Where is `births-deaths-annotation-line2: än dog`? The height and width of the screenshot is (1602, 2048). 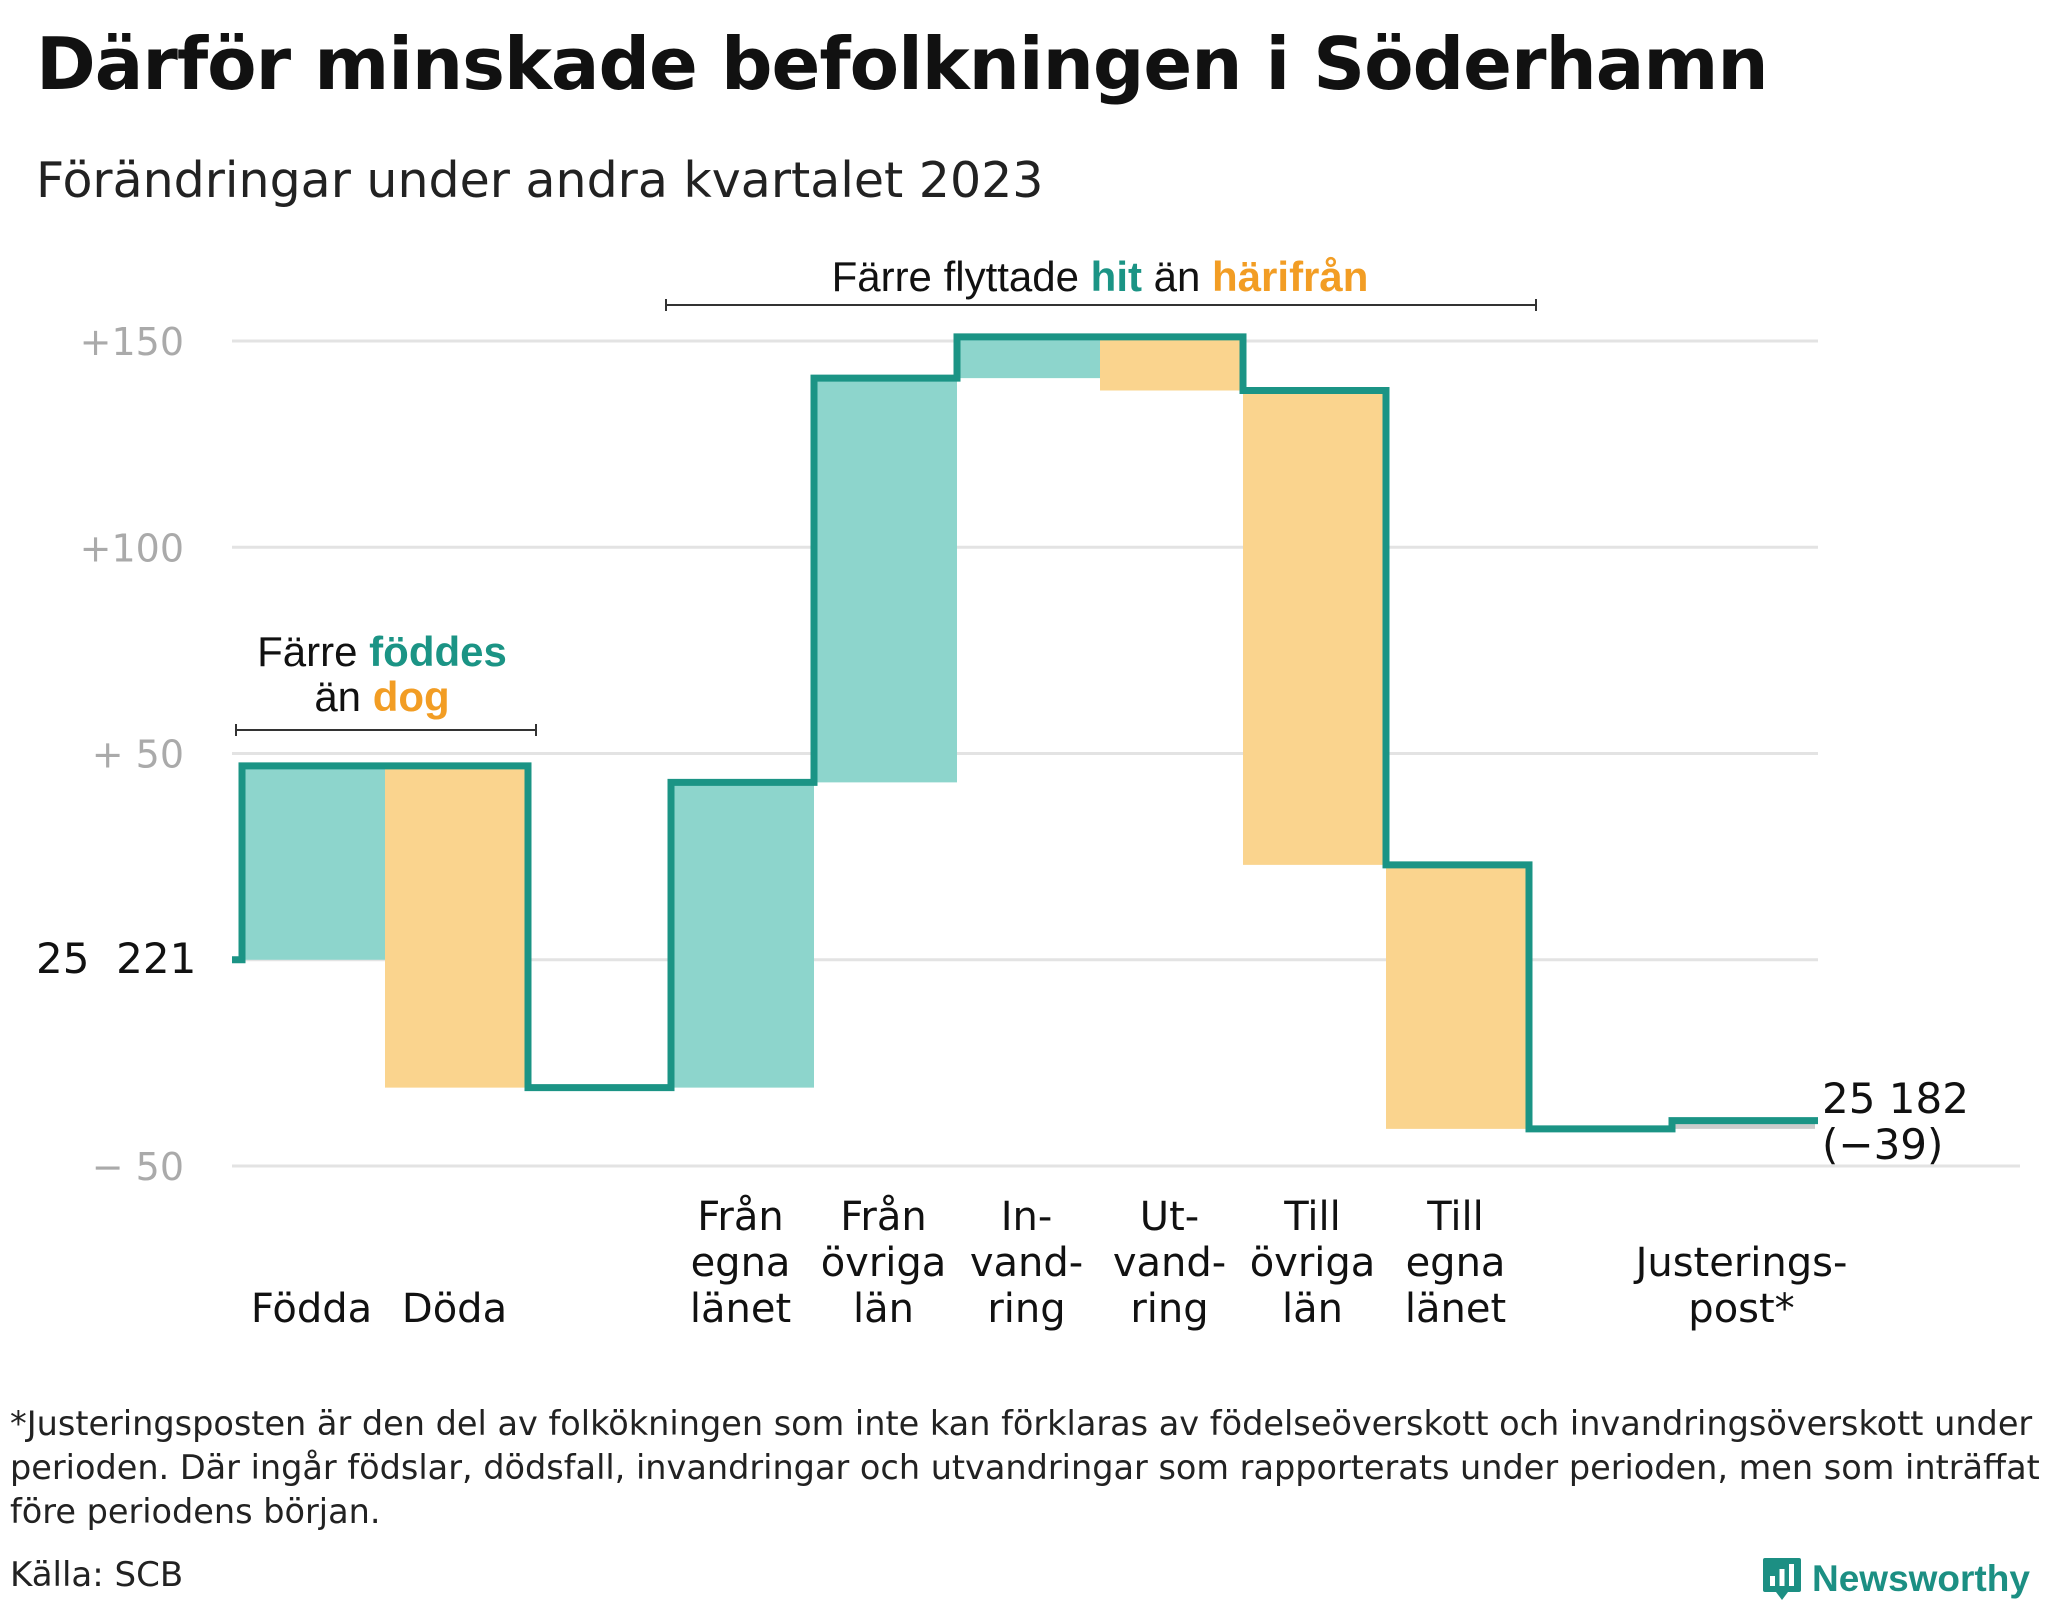
births-deaths-annotation-line2: än dog is located at coordinates (381, 696).